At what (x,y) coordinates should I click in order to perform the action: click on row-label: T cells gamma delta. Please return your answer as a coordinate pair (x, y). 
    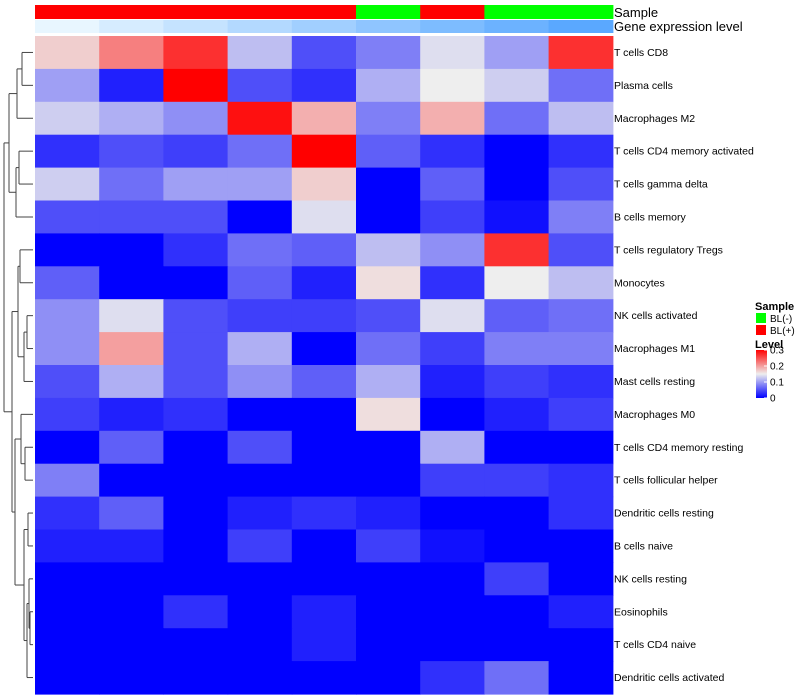
    Looking at the image, I should click on (661, 185).